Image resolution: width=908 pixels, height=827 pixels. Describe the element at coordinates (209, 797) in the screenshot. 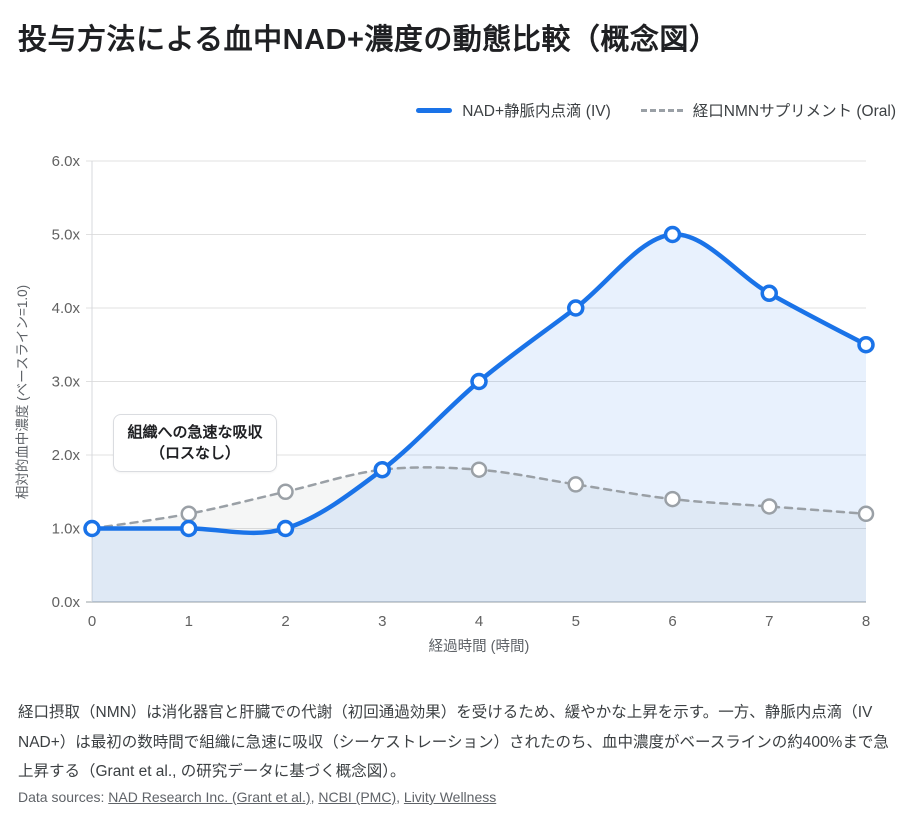

I see `source-link-nad-research: NAD Research Inc. (Grant et al.)` at that location.